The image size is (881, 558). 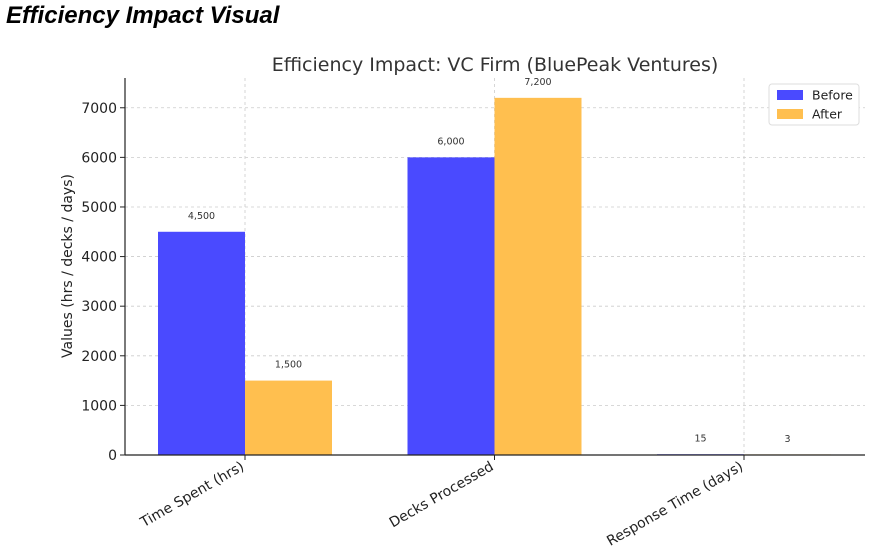 I want to click on y-axis-label: Values (hrs / decks / days), so click(x=68, y=266).